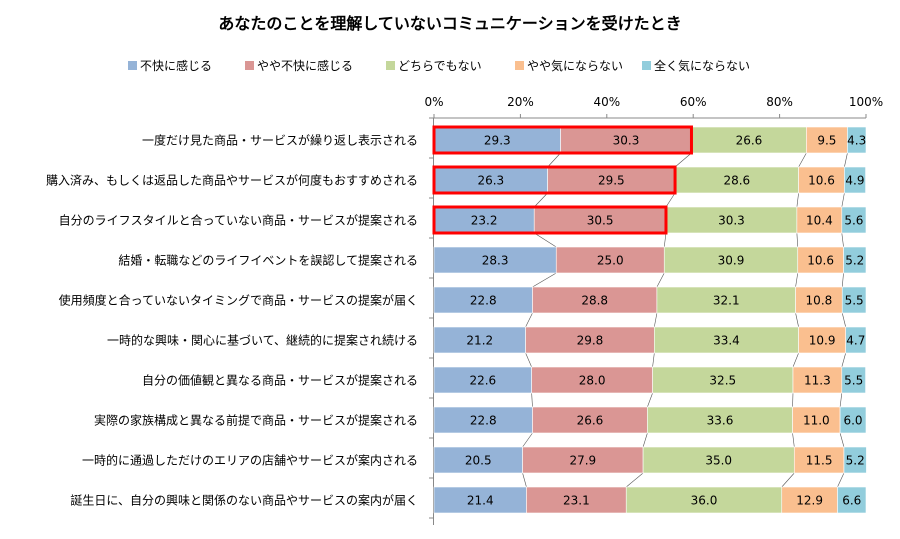 The image size is (900, 539). I want to click on bar-value-label: 32.1, so click(726, 301).